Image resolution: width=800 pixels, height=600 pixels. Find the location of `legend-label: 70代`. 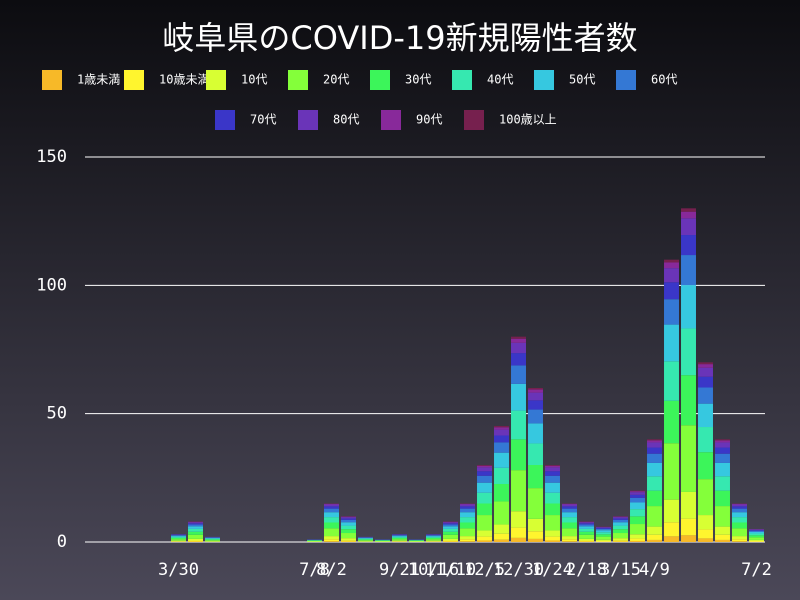

legend-label: 70代 is located at coordinates (263, 120).